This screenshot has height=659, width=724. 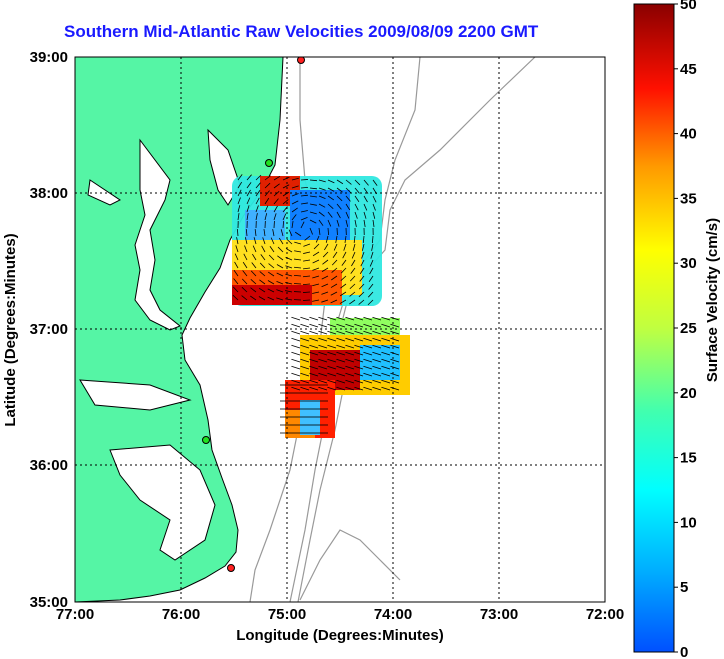 What do you see at coordinates (287, 614) in the screenshot?
I see `x-tick-label: 75:00` at bounding box center [287, 614].